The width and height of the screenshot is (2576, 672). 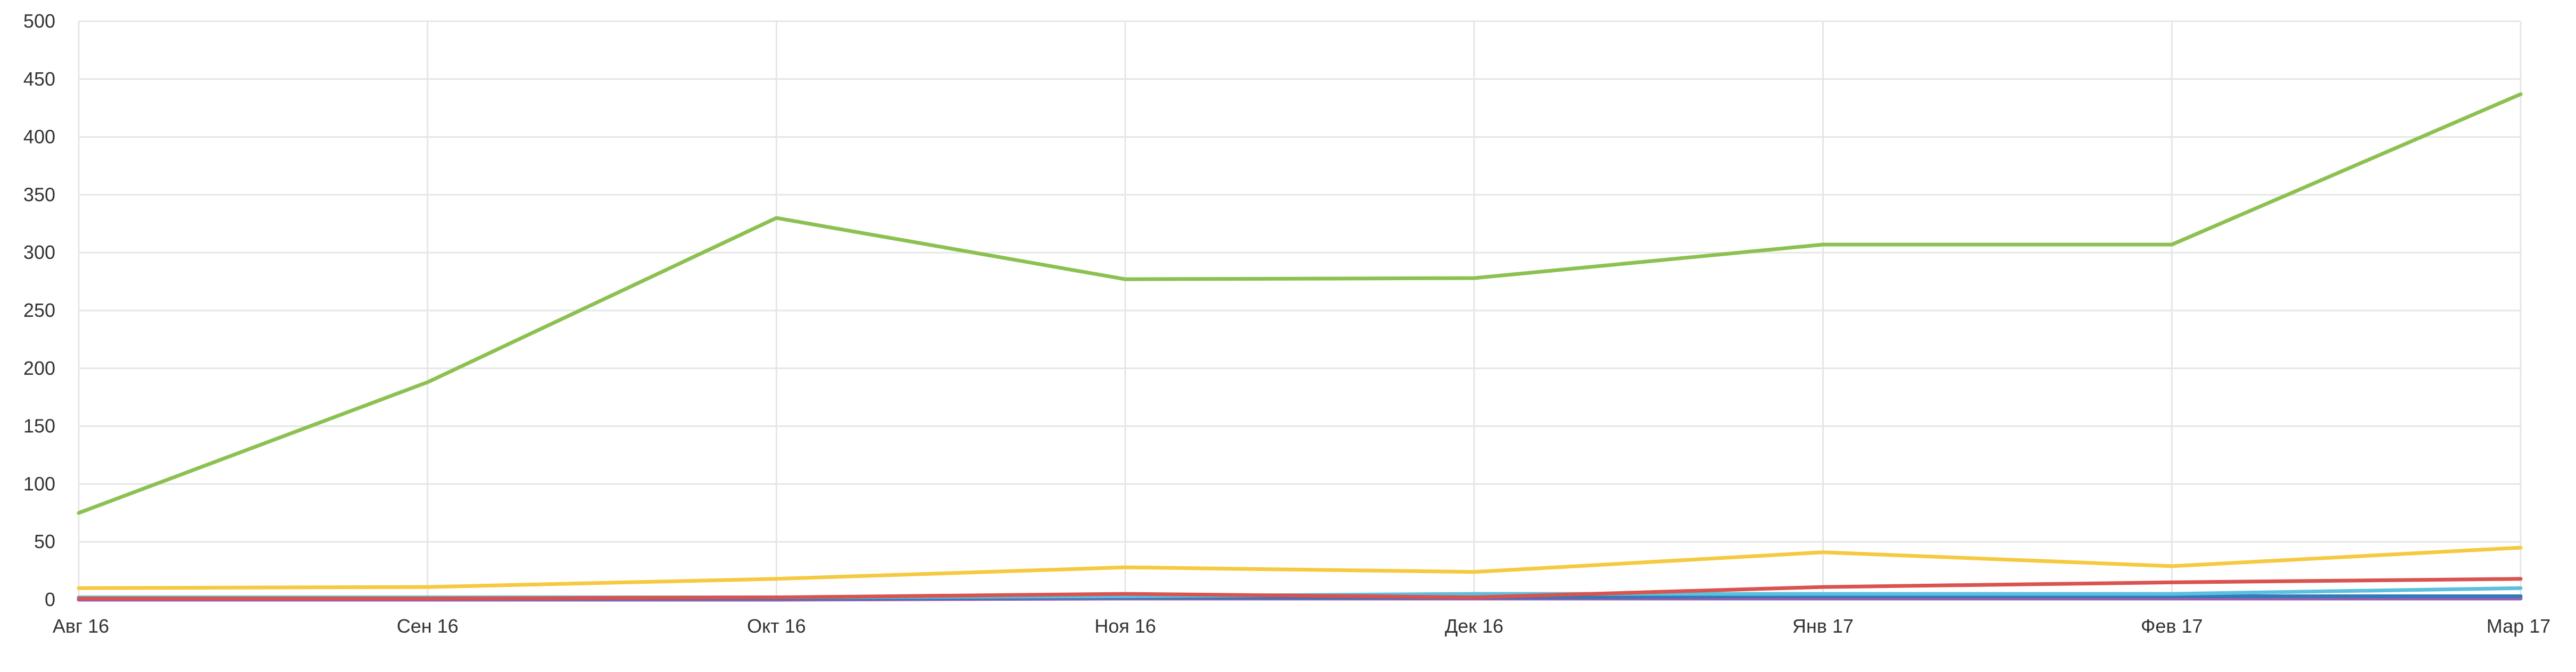 I want to click on y-tick-label: 100, so click(x=39, y=483).